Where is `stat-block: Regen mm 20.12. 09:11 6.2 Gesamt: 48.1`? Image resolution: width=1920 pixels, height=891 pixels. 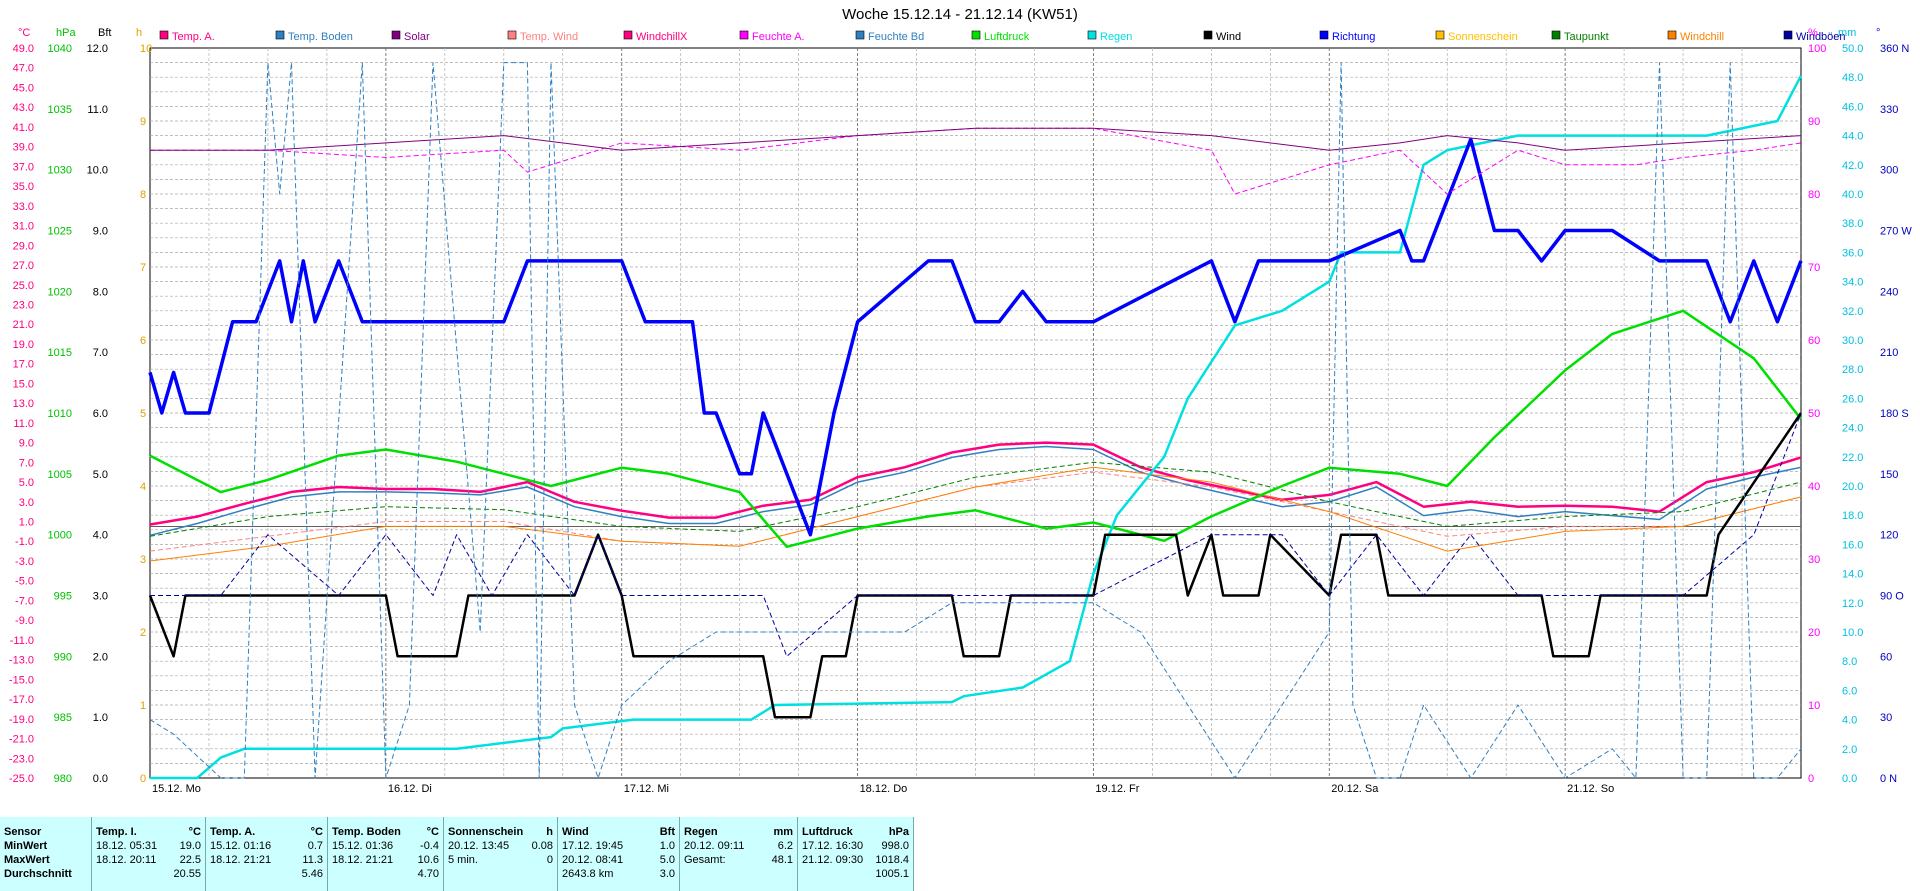 stat-block: Regen mm 20.12. 09:11 6.2 Gesamt: 48.1 is located at coordinates (739, 854).